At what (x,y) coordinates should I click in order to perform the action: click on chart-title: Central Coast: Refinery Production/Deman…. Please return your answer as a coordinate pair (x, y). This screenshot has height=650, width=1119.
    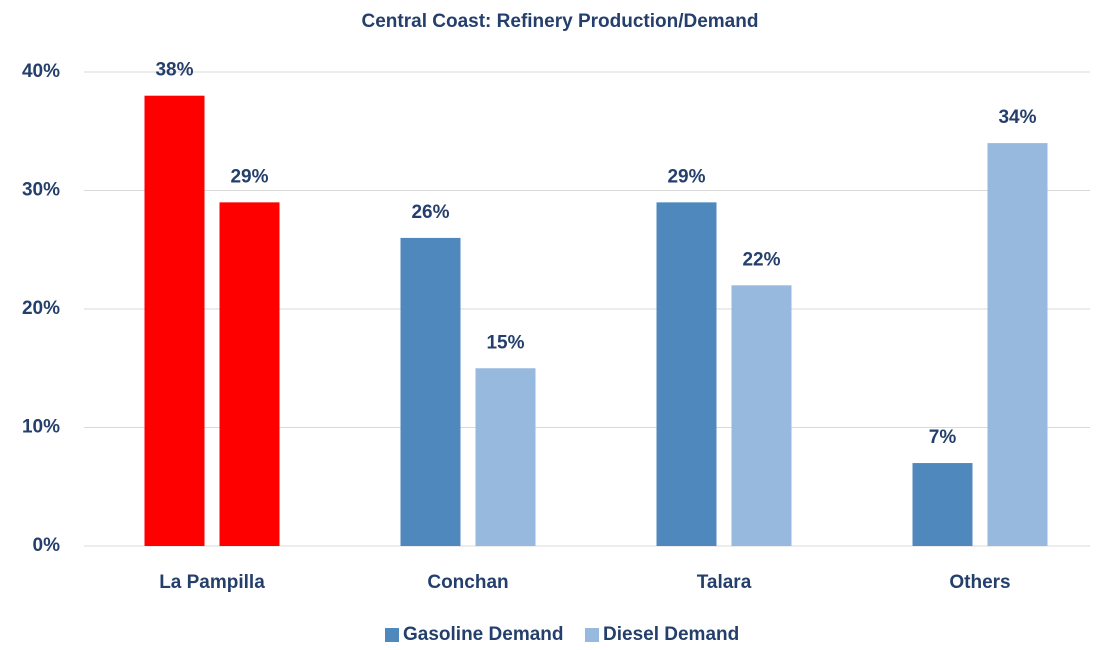
    Looking at the image, I should click on (560, 21).